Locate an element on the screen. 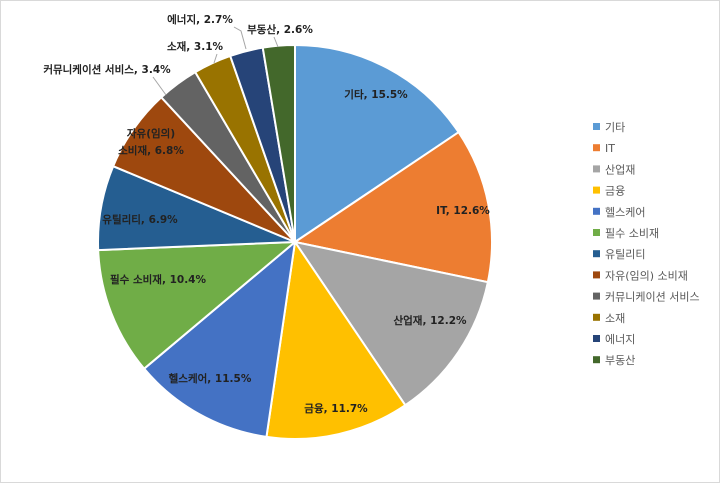 This screenshot has height=484, width=720. pie-slice-기타 is located at coordinates (377, 143).